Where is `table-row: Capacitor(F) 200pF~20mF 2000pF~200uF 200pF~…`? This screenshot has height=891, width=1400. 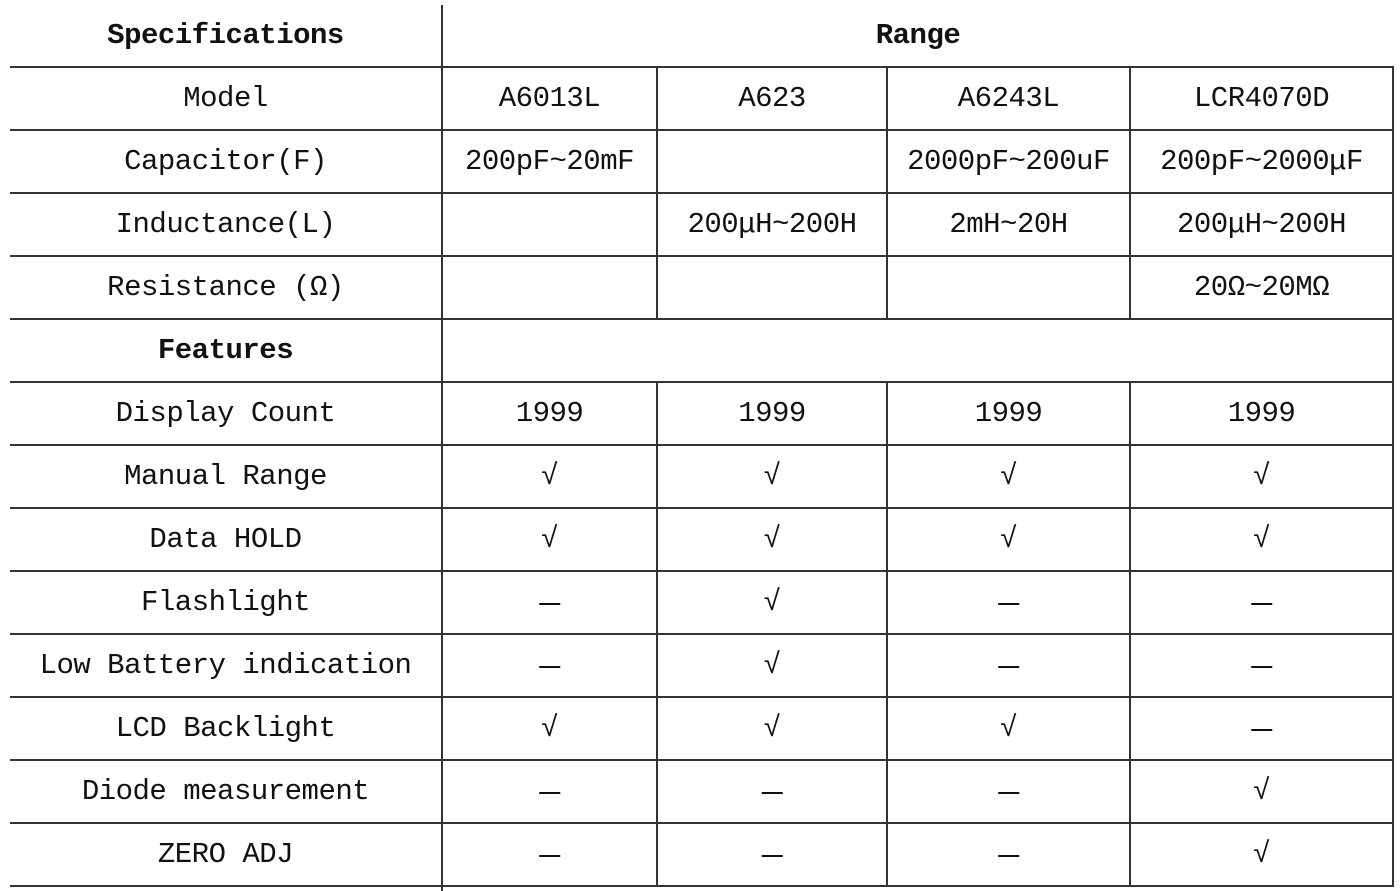 table-row: Capacitor(F) 200pF~20mF 2000pF~200uF 200pF~… is located at coordinates (702, 161).